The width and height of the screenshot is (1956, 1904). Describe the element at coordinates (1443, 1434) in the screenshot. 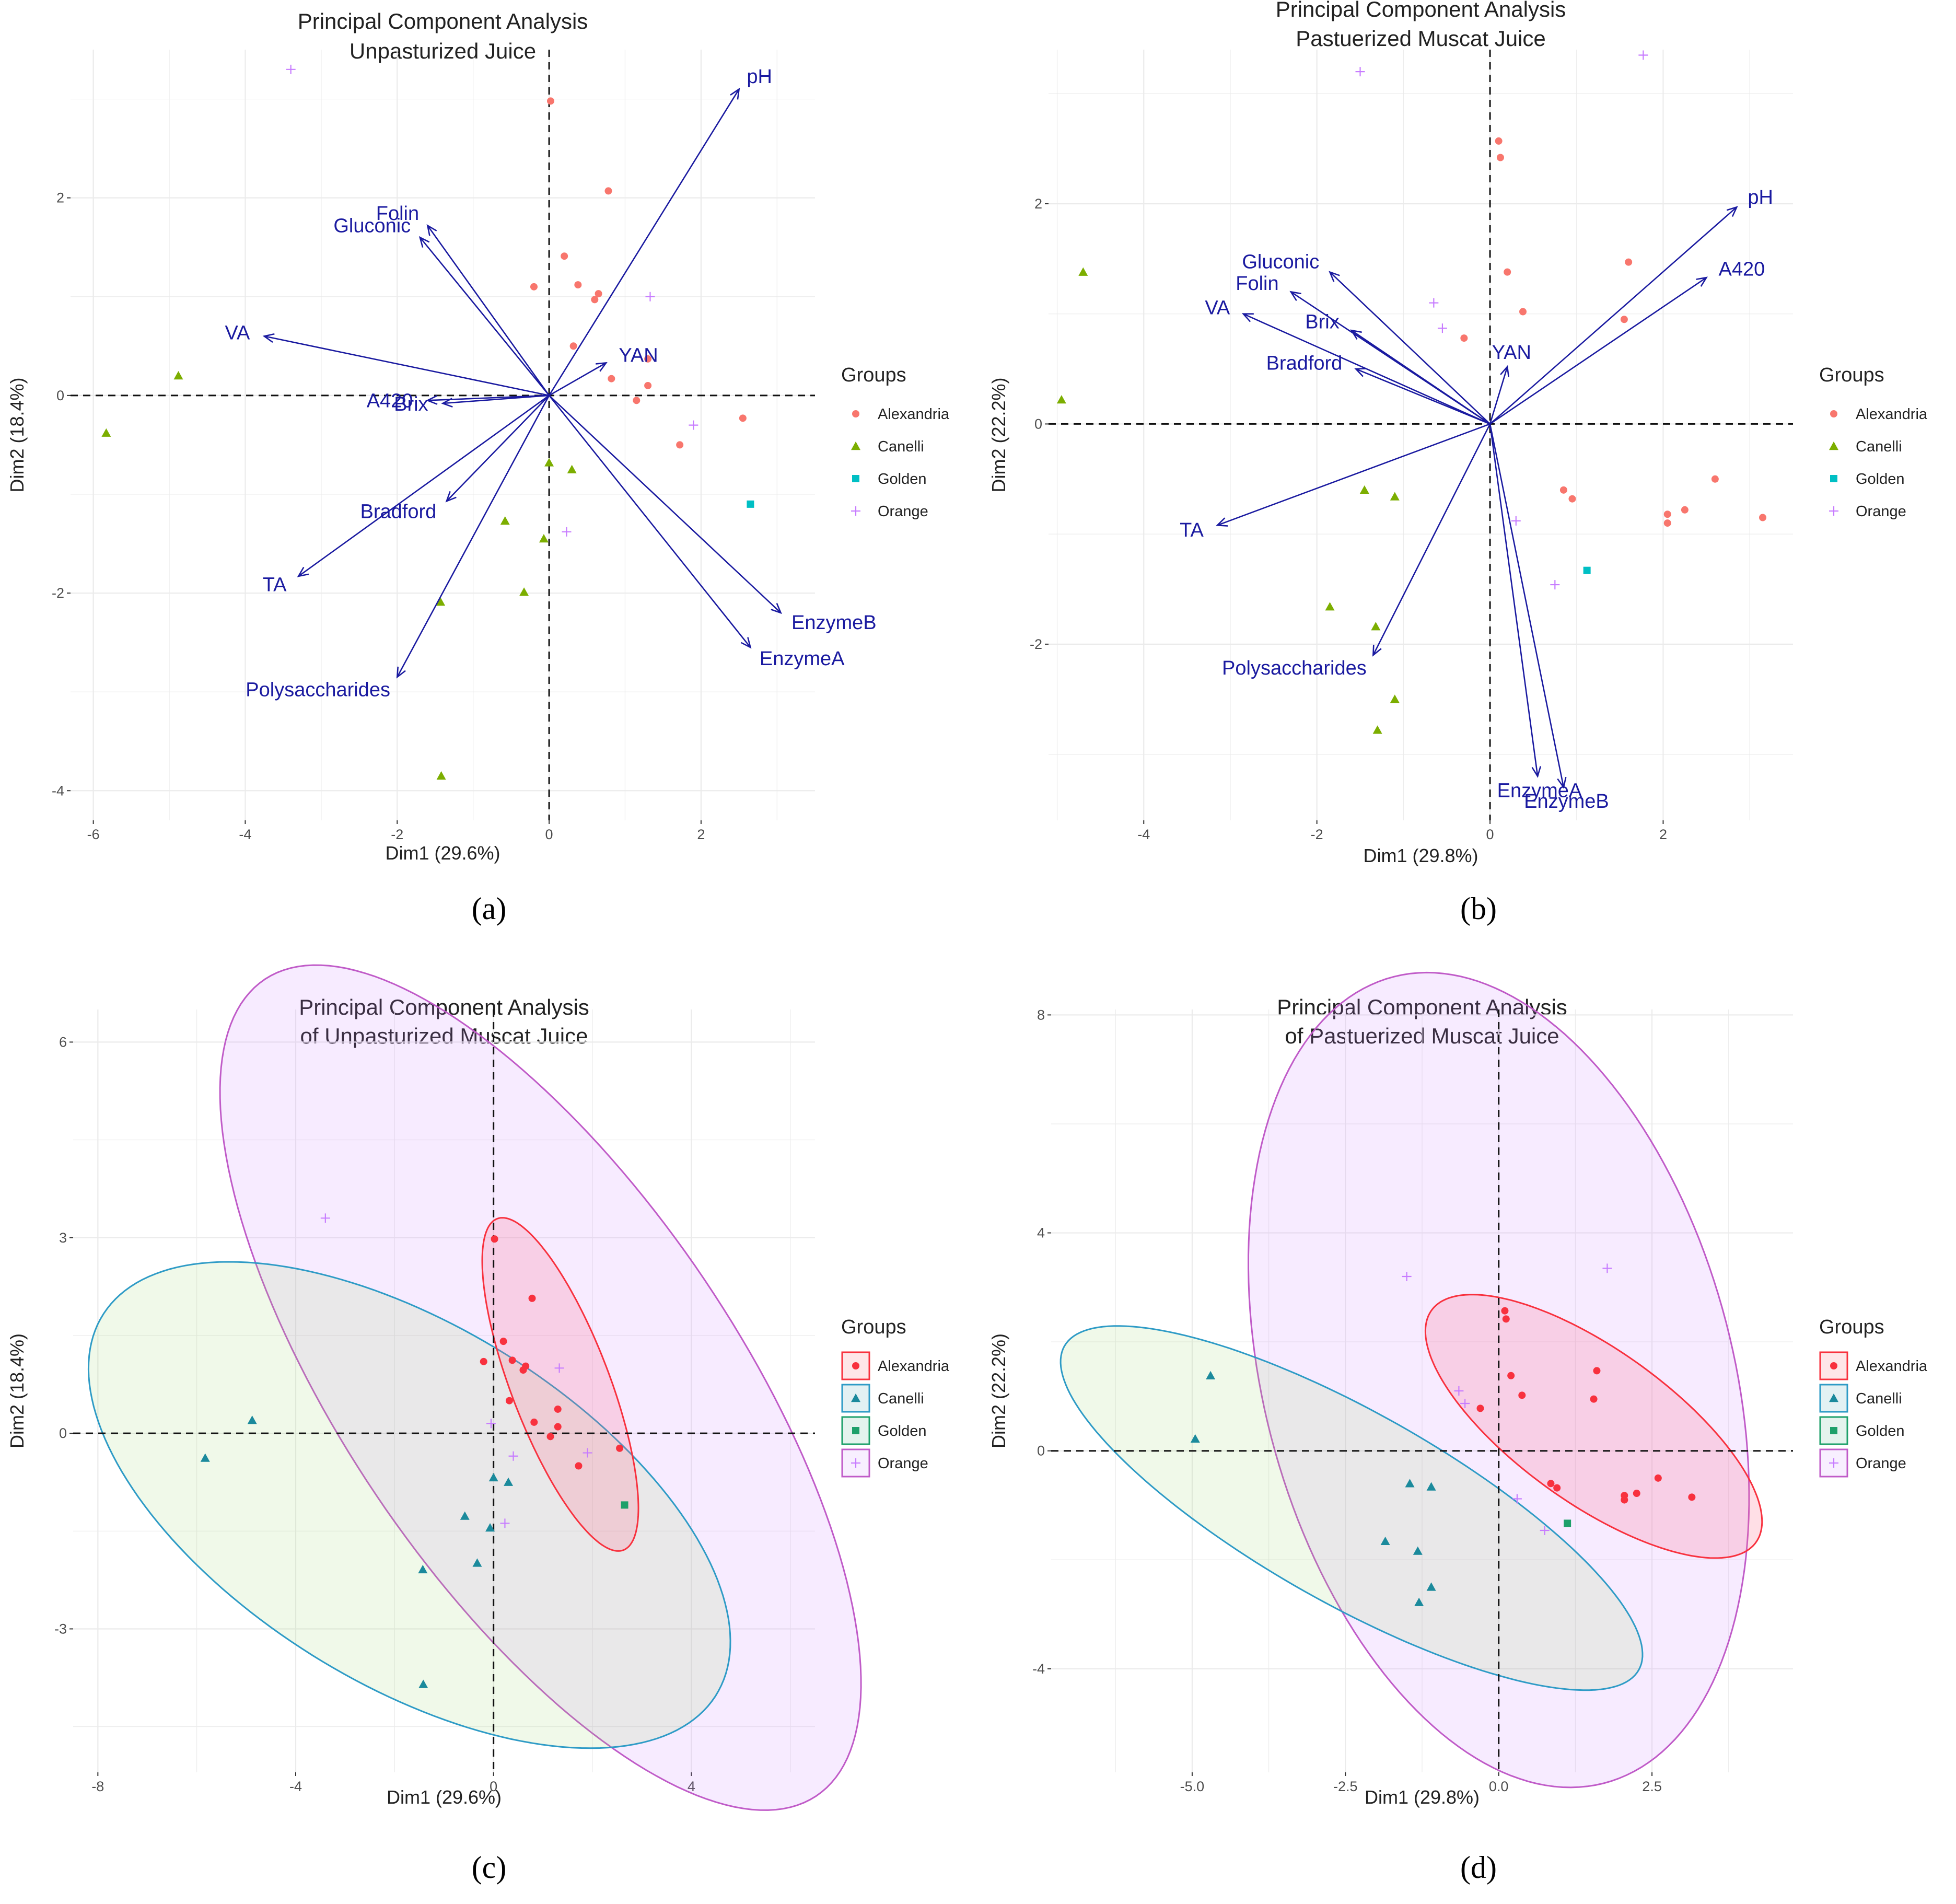

I see `points` at that location.